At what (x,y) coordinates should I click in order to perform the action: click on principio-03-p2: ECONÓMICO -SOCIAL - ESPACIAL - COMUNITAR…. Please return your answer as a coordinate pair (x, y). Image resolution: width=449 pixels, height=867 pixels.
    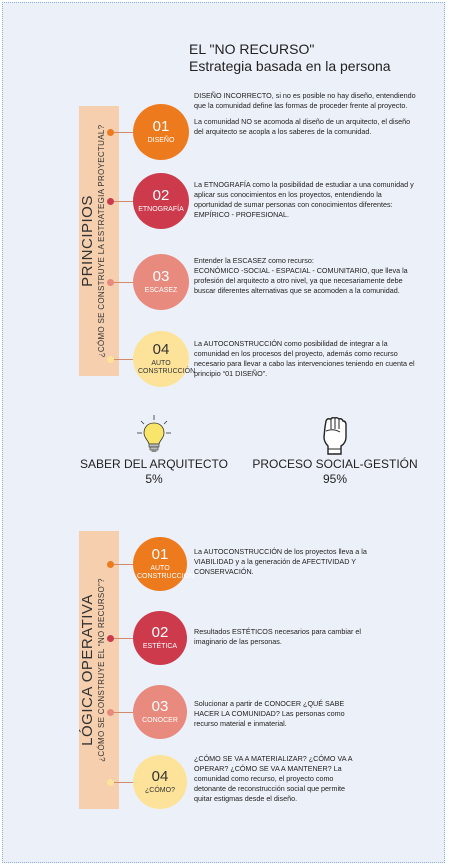
    Looking at the image, I should click on (301, 280).